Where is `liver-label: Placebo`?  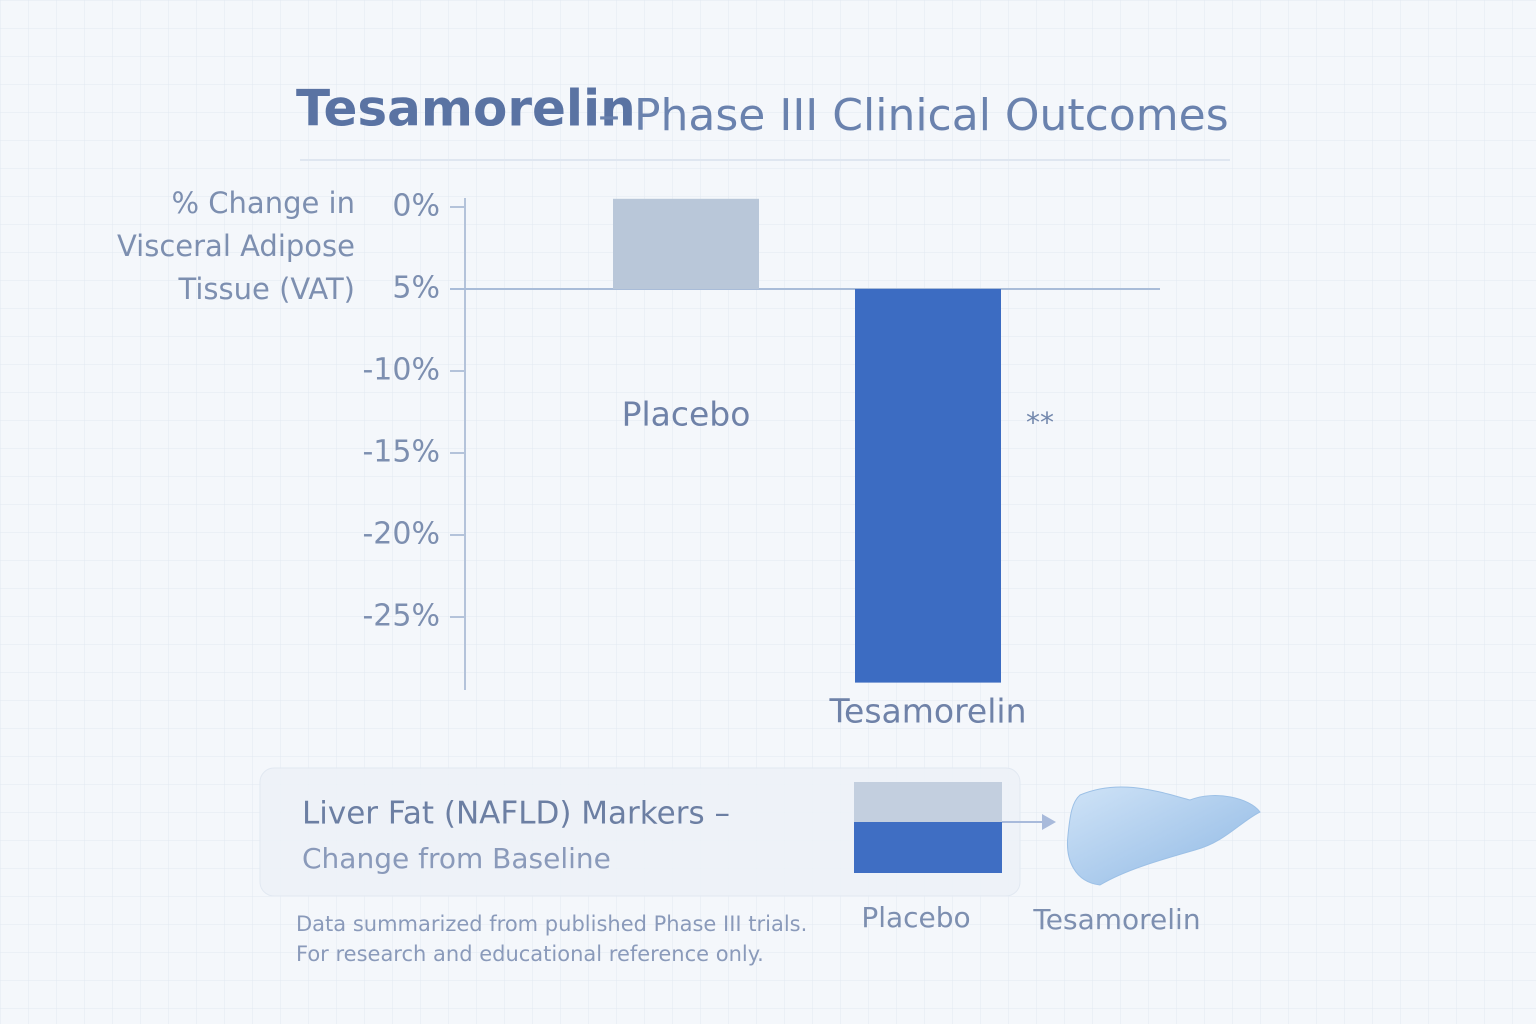
liver-label: Placebo is located at coordinates (915, 917).